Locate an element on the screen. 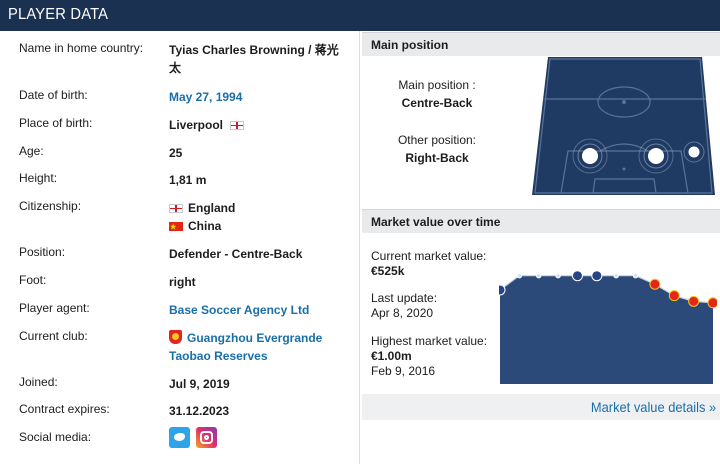 The width and height of the screenshot is (720, 464). current-club-link: Guangzhou Evergrande Taobao Reserves is located at coordinates (261, 347).